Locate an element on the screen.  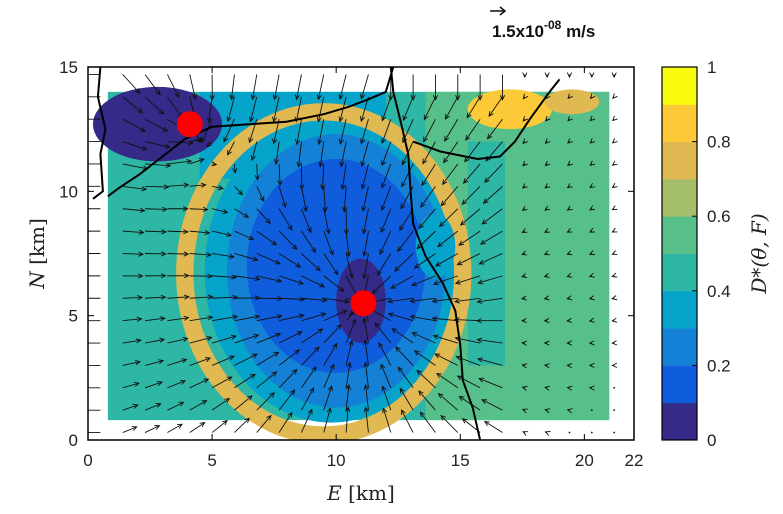
y-axis-label: N [km] is located at coordinates (37, 254).